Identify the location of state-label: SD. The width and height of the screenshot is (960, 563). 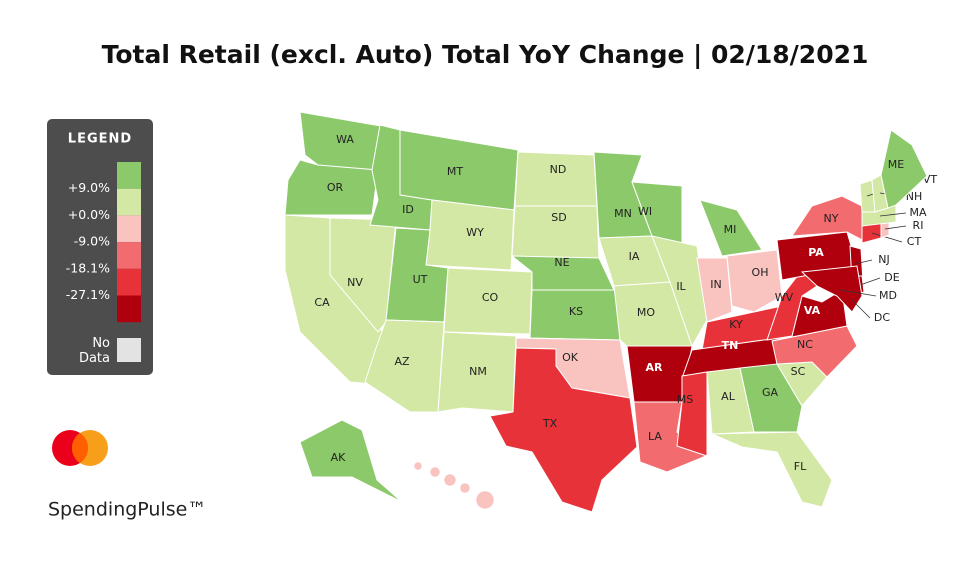
(558, 217).